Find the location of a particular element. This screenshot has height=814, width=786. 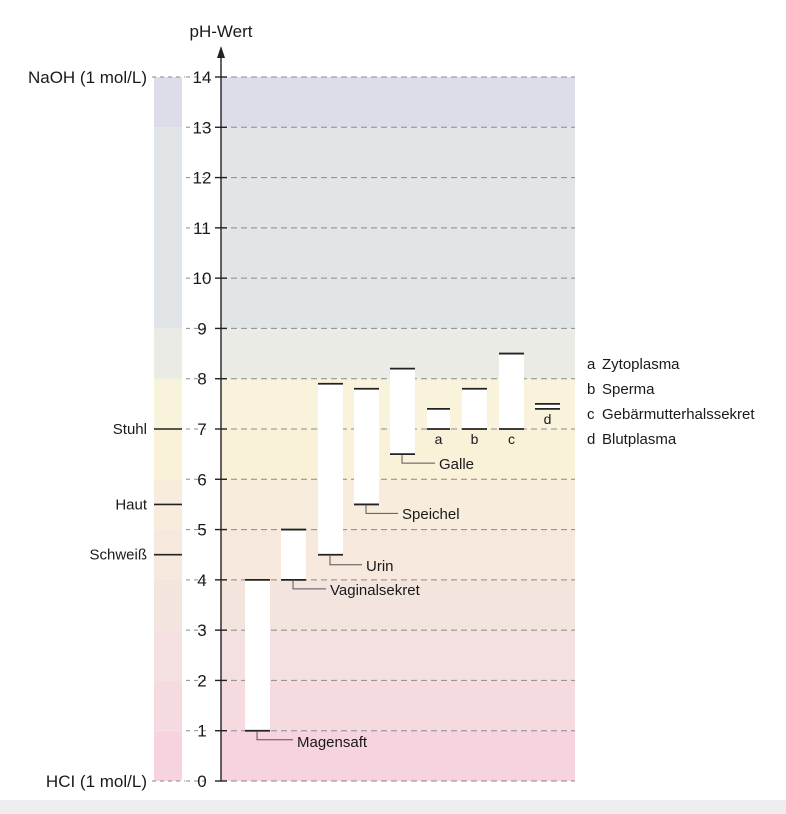

legend-text-b: Sperma is located at coordinates (628, 389).